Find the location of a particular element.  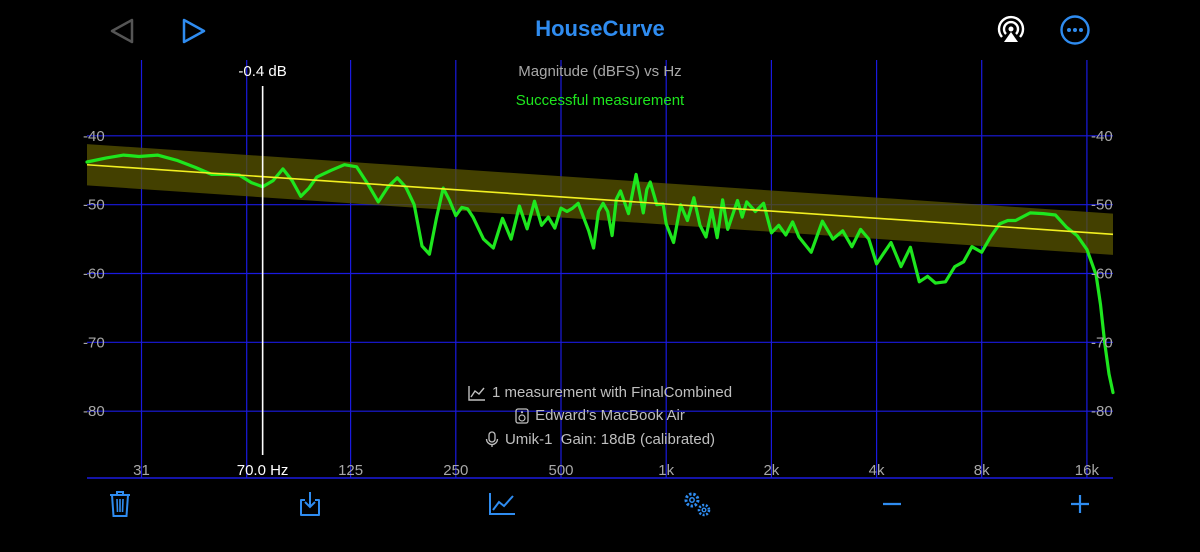

mic-details: Umik-1 Gain: 18dB (calibrated) is located at coordinates (610, 439).